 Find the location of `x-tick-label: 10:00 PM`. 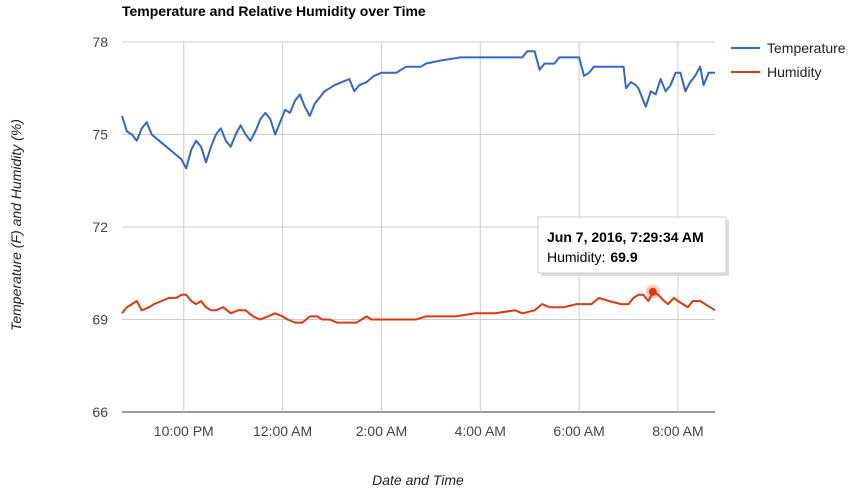

x-tick-label: 10:00 PM is located at coordinates (184, 431).